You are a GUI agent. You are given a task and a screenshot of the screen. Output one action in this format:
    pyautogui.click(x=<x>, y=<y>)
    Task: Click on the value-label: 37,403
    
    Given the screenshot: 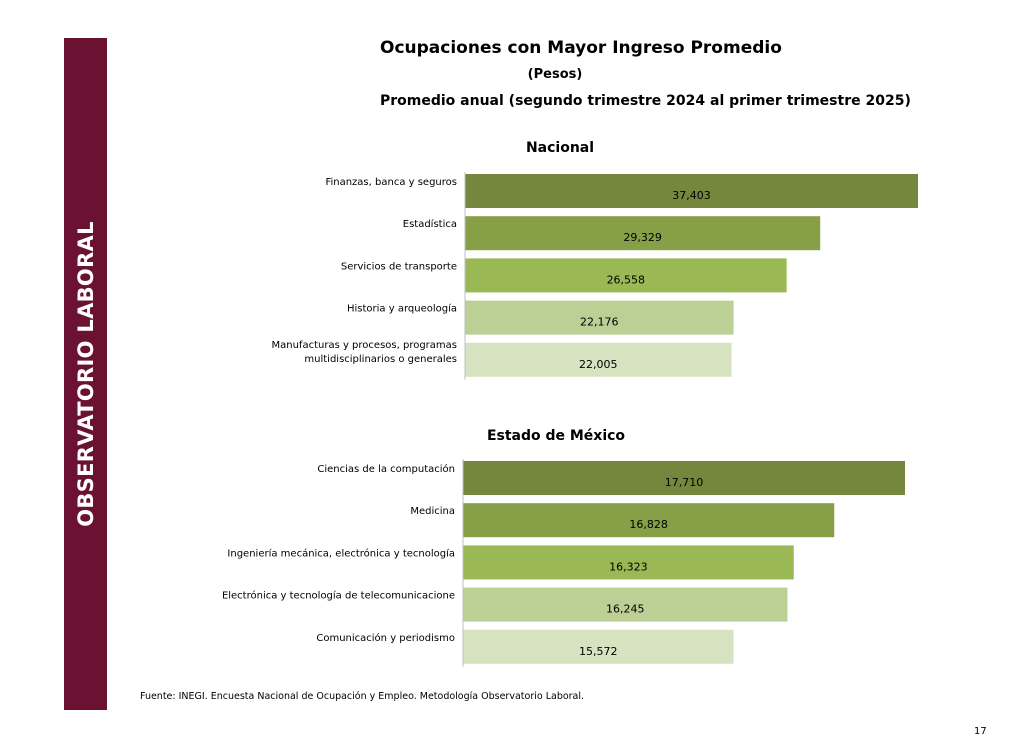 What is the action you would take?
    pyautogui.click(x=691, y=195)
    